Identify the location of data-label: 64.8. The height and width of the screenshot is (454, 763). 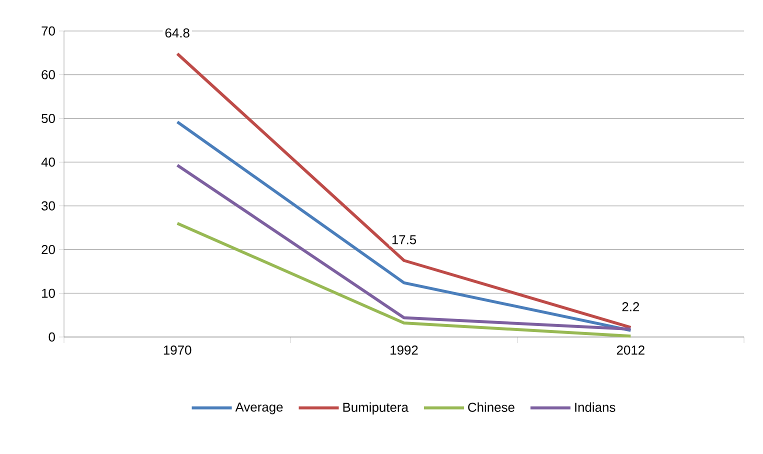
(177, 33).